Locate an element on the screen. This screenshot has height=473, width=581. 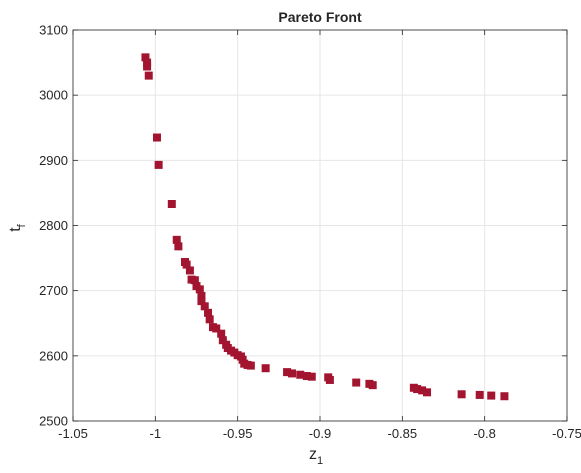
y-tick-label: 2900 is located at coordinates (53, 160).